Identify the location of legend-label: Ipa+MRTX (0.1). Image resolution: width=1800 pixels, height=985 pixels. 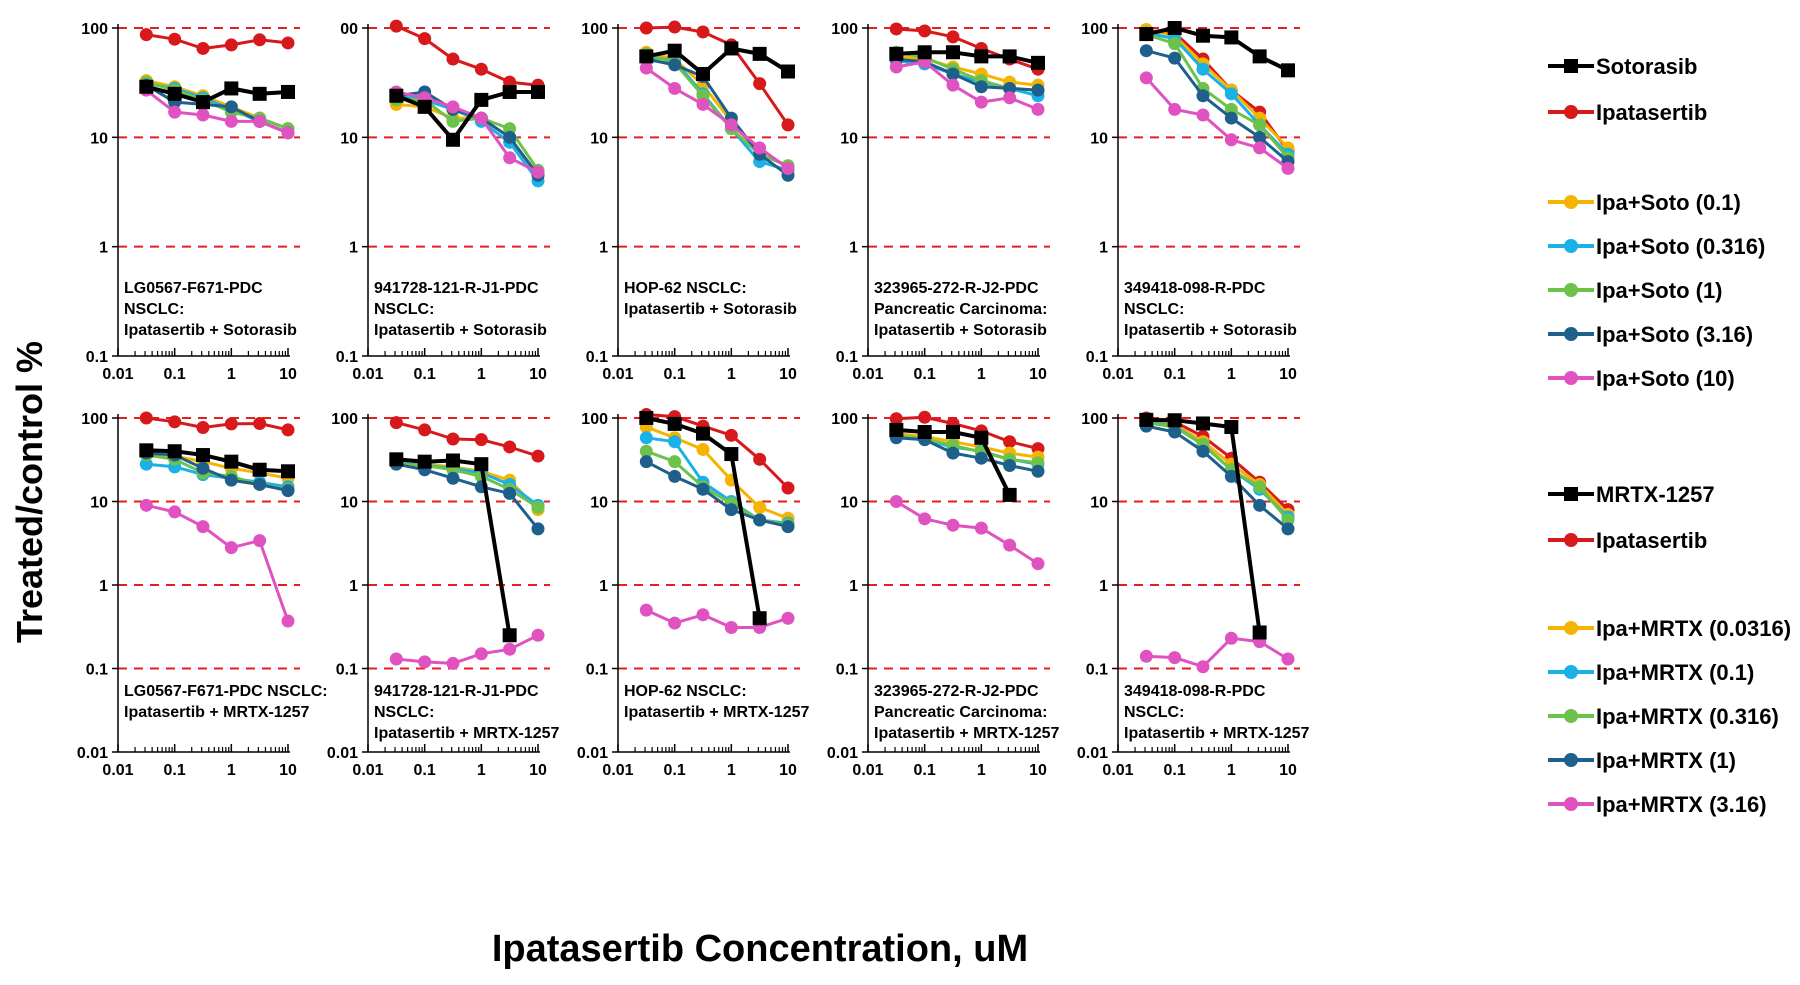
(1675, 672).